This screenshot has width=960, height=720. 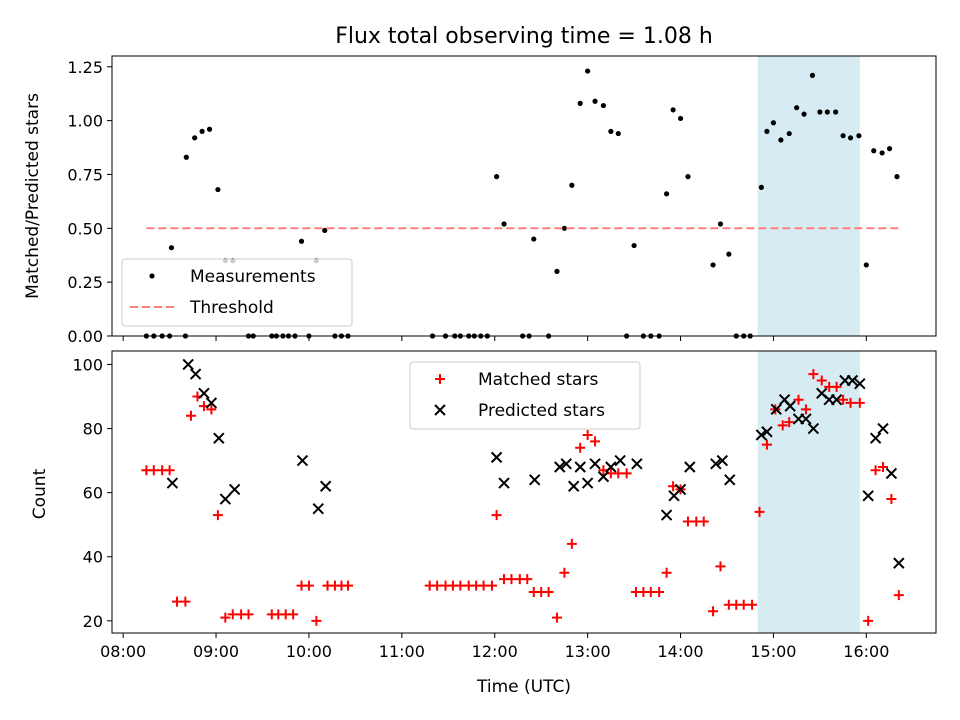 I want to click on y-tick-label: 40, so click(x=93, y=557).